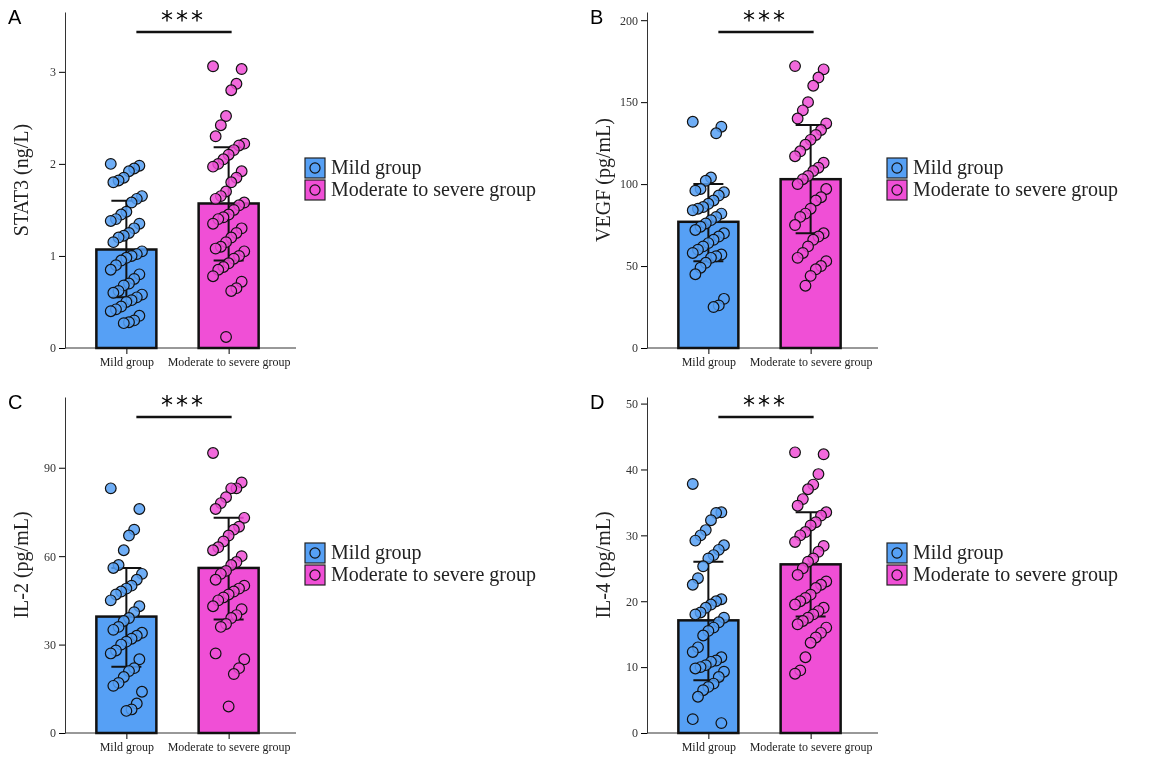  Describe the element at coordinates (629, 20) in the screenshot. I see `y-tick-label: 200` at that location.